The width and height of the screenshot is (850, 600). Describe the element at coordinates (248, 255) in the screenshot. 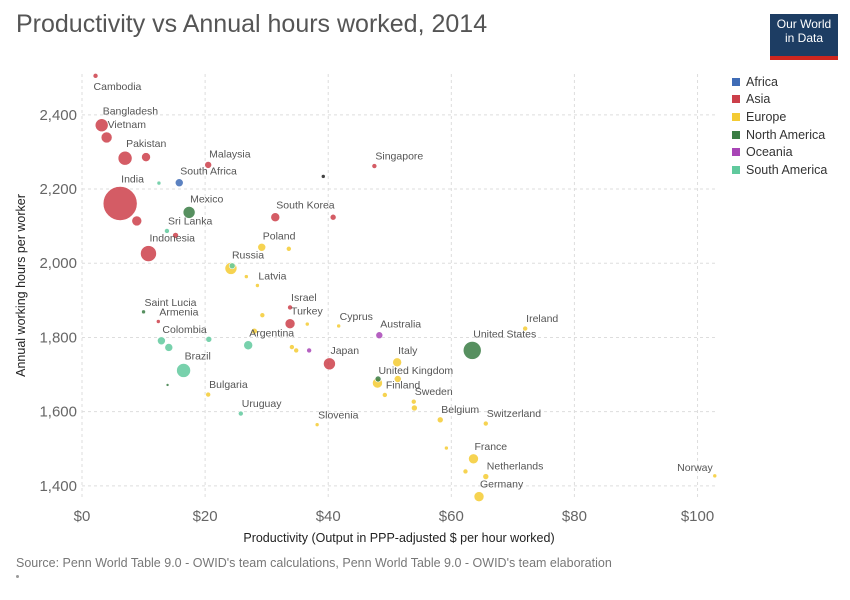

I see `point-label: Russia` at that location.